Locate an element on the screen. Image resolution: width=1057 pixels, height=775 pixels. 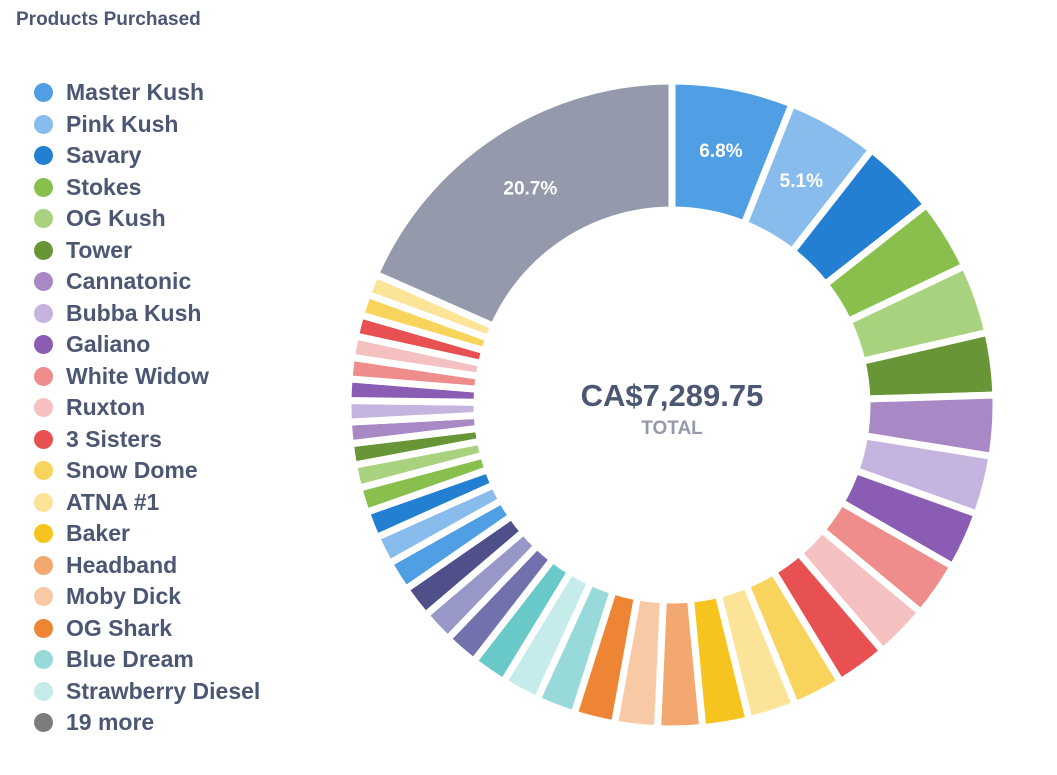
donut-slice-label: 6.8% is located at coordinates (720, 151).